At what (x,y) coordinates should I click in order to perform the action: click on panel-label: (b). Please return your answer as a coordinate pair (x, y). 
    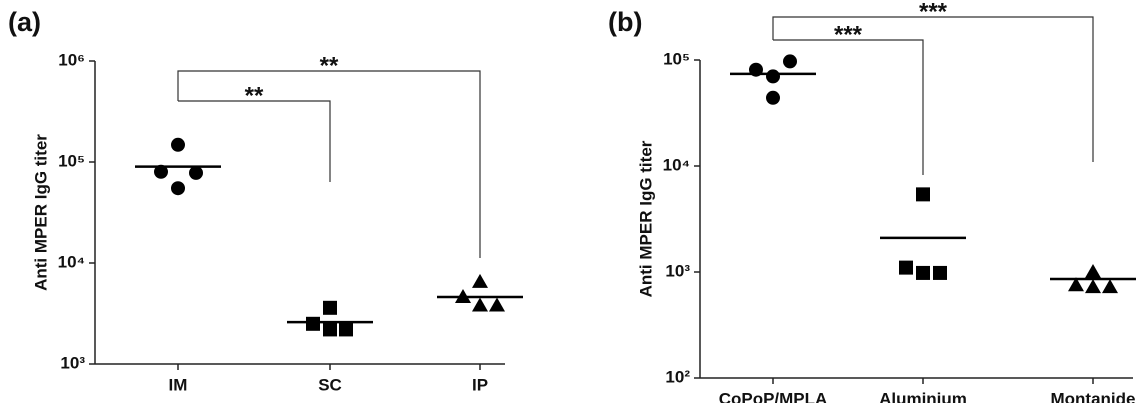
    Looking at the image, I should click on (625, 22).